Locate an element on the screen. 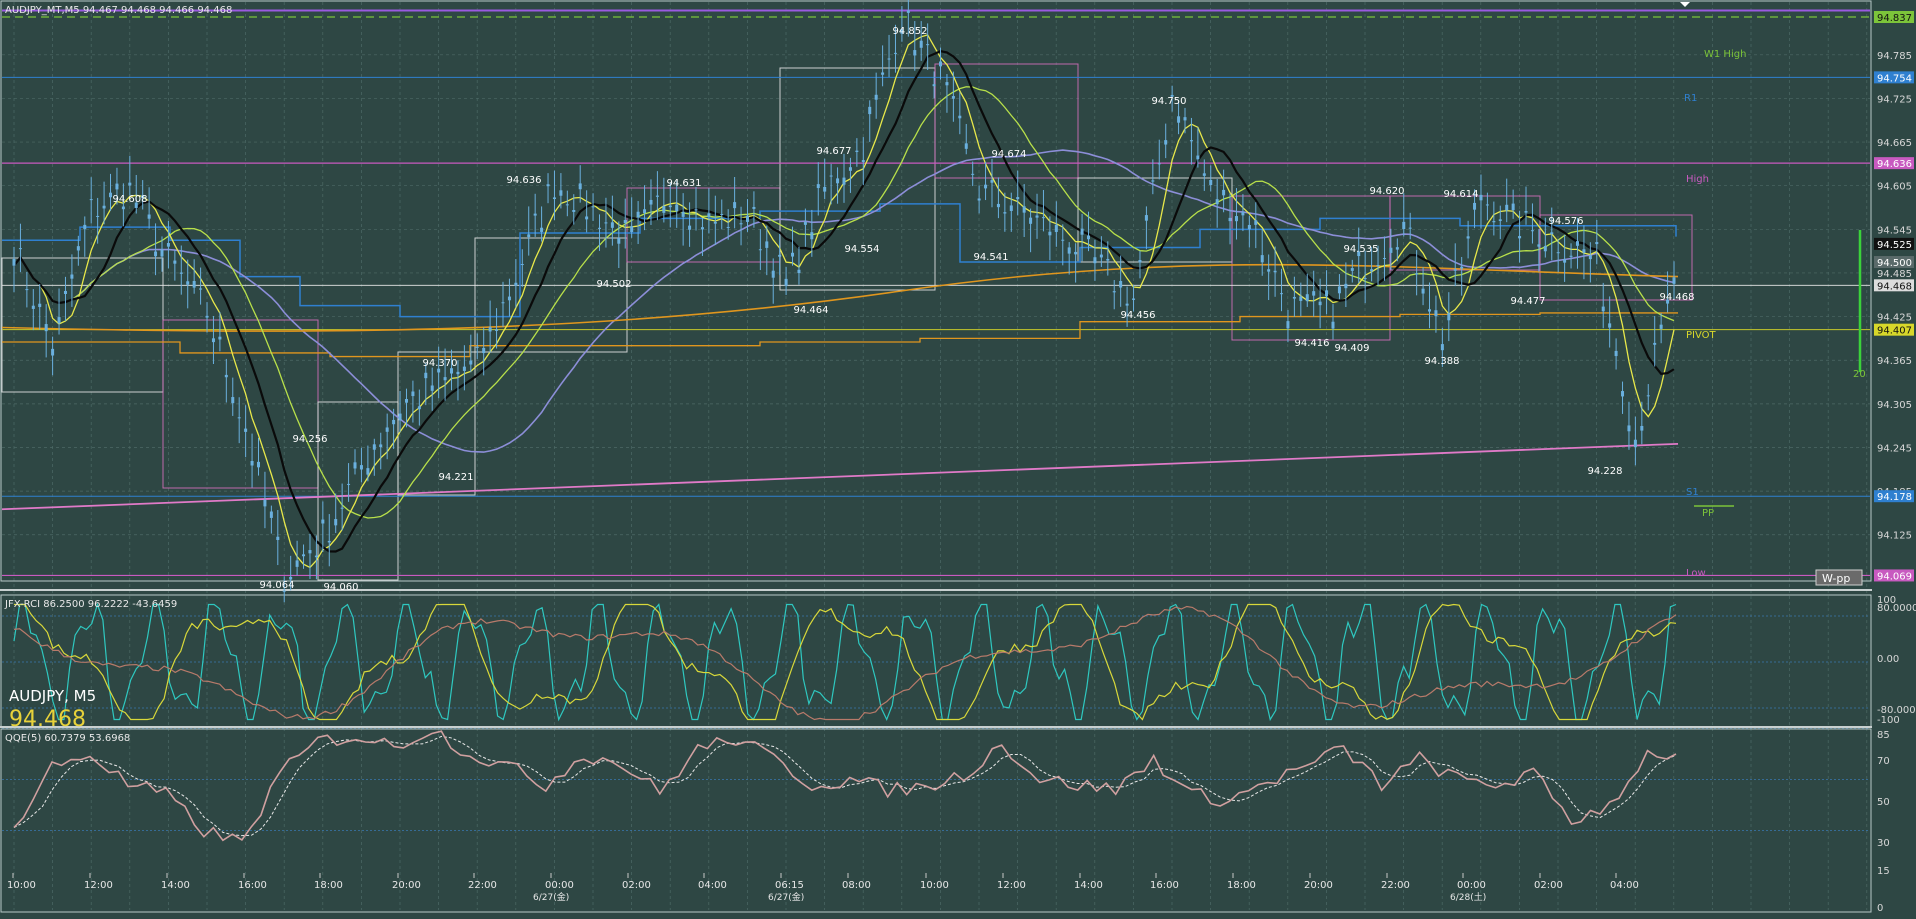  w-pp-button: W-pp is located at coordinates (1839, 577).